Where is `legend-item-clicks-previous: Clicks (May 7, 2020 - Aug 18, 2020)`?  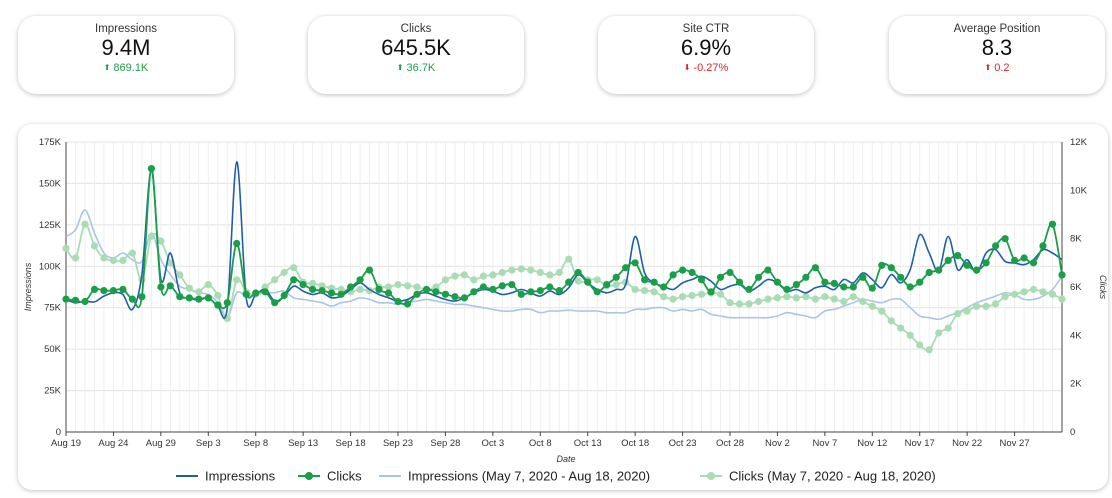
legend-item-clicks-previous: Clicks (May 7, 2020 - Aug 18, 2020) is located at coordinates (818, 476).